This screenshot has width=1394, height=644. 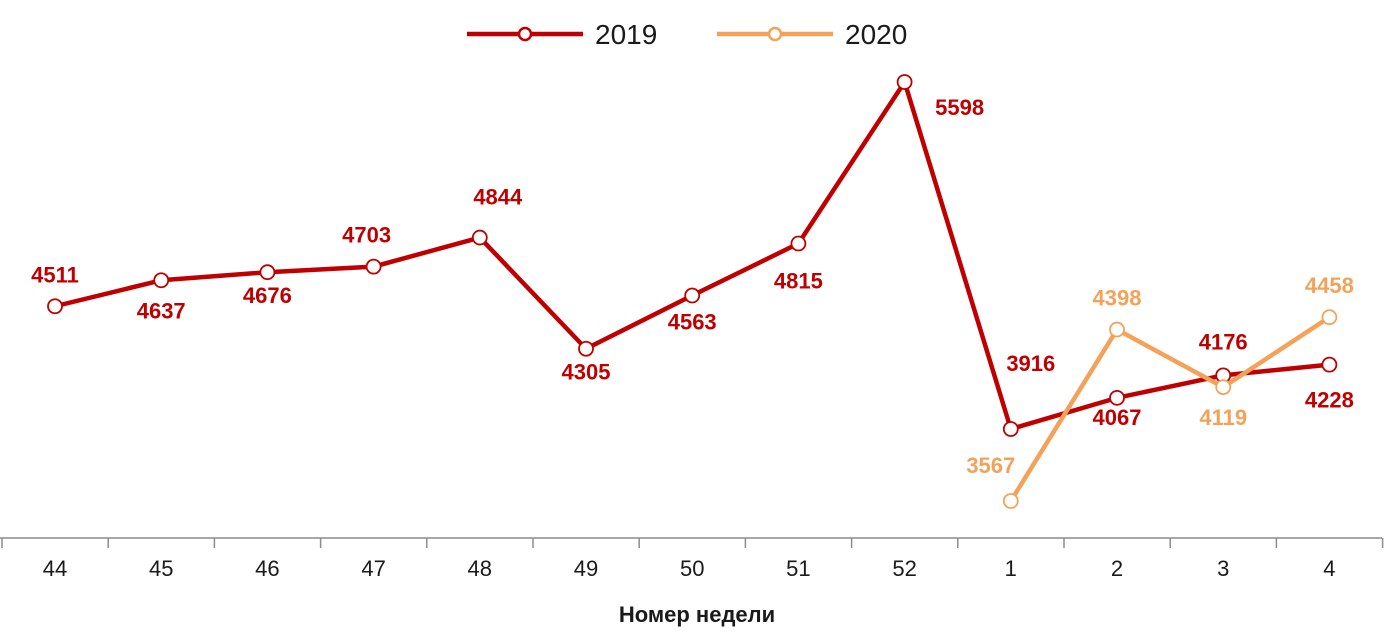 What do you see at coordinates (687, 34) in the screenshot?
I see `legend: 2019 2020` at bounding box center [687, 34].